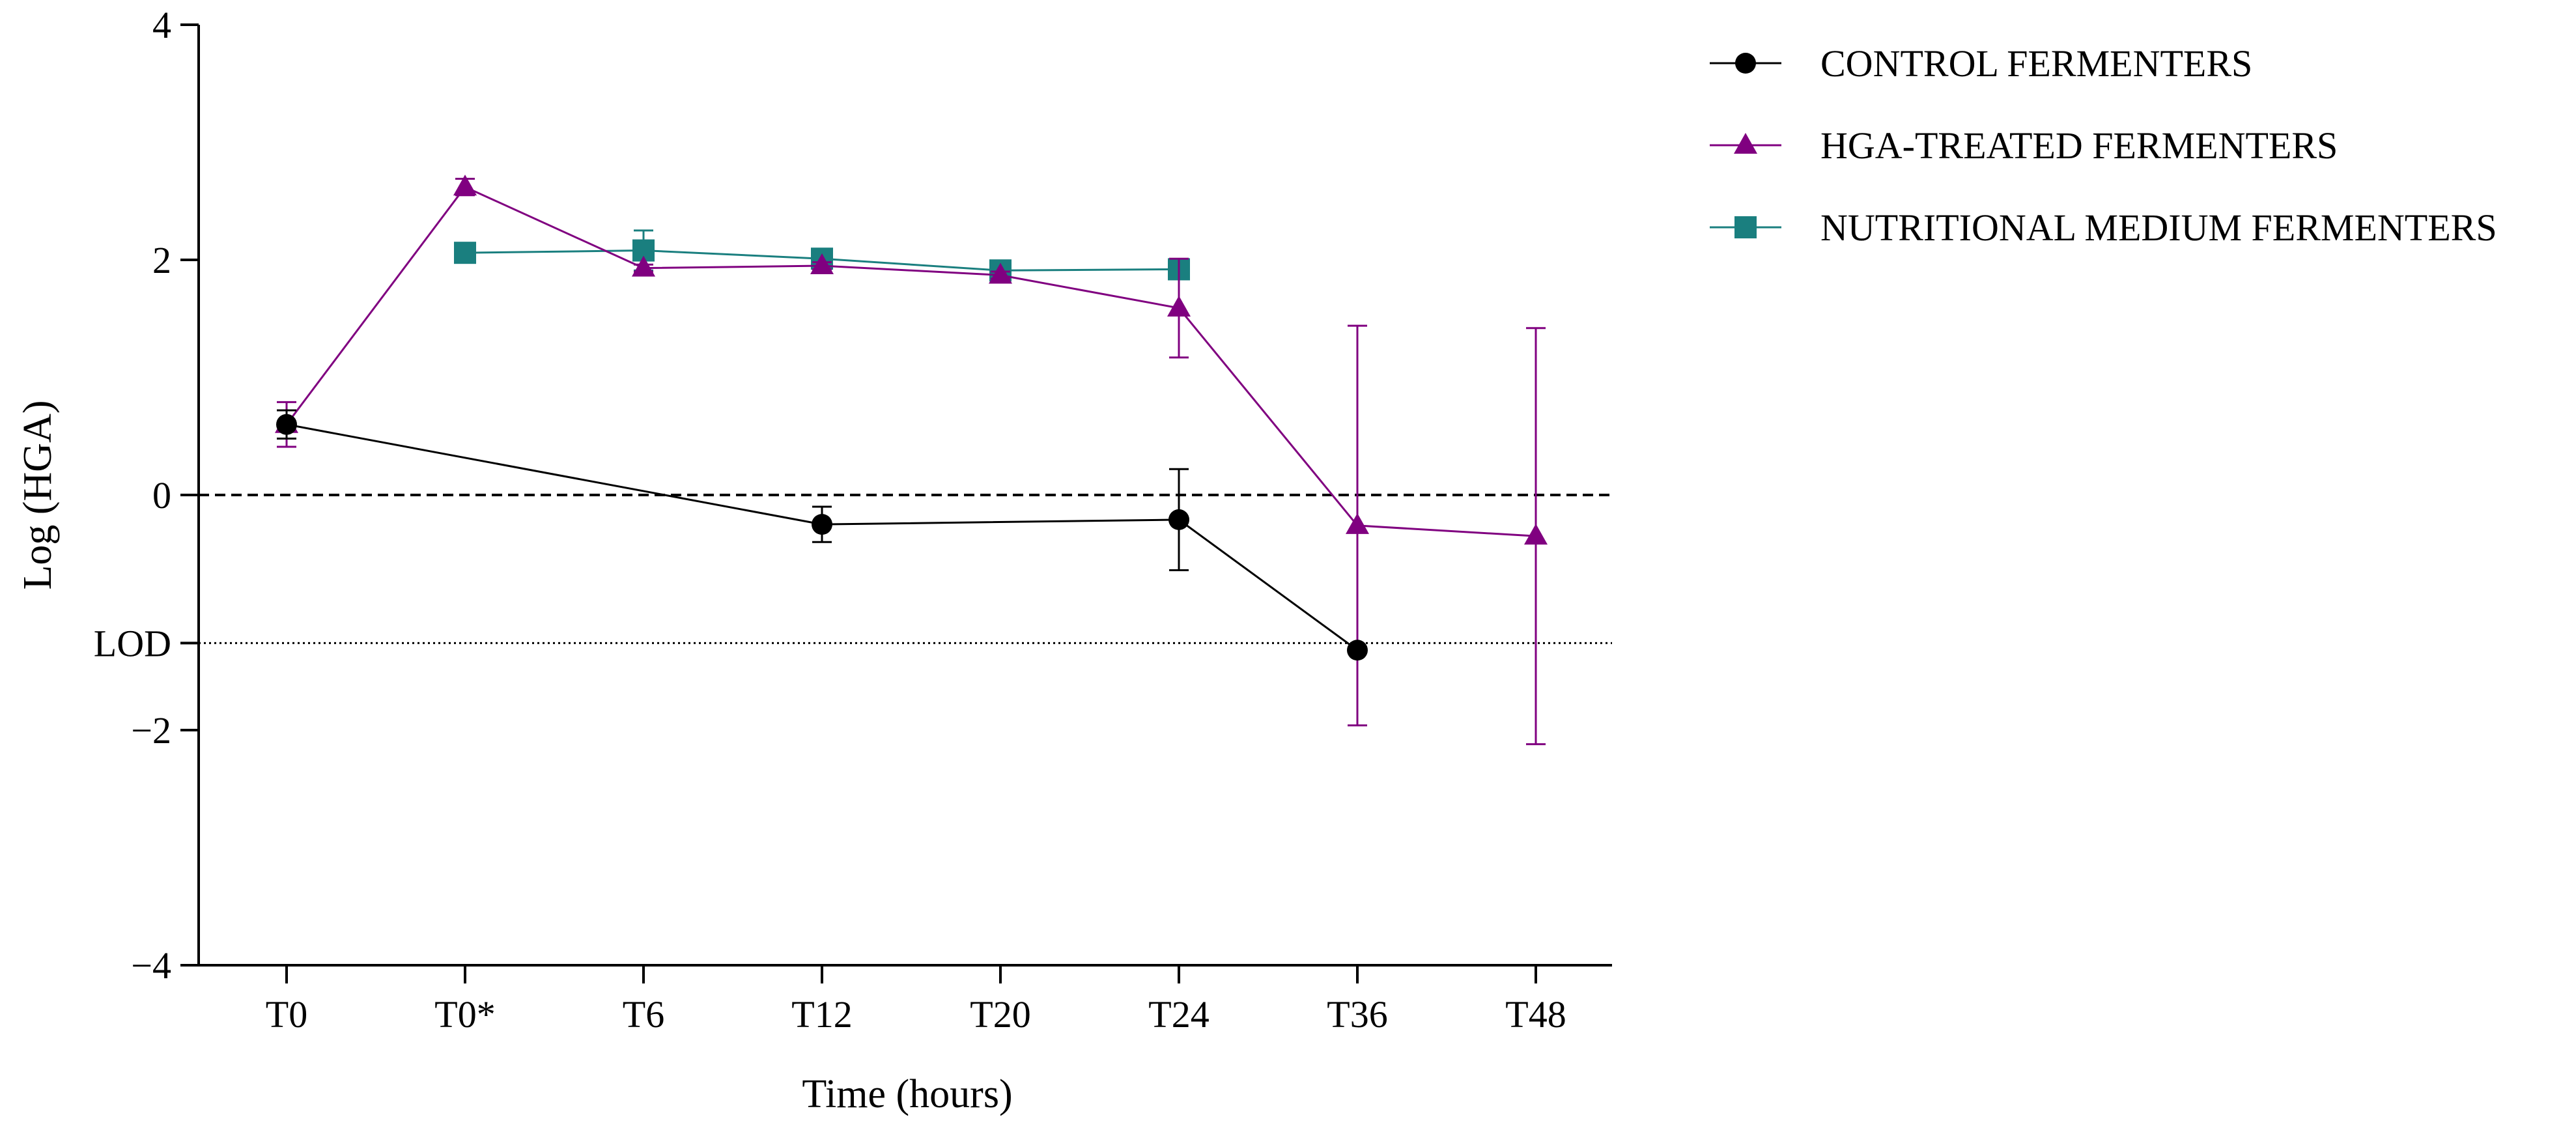 This screenshot has width=2576, height=1130. I want to click on reference-lines: LOD, so click(853, 579).